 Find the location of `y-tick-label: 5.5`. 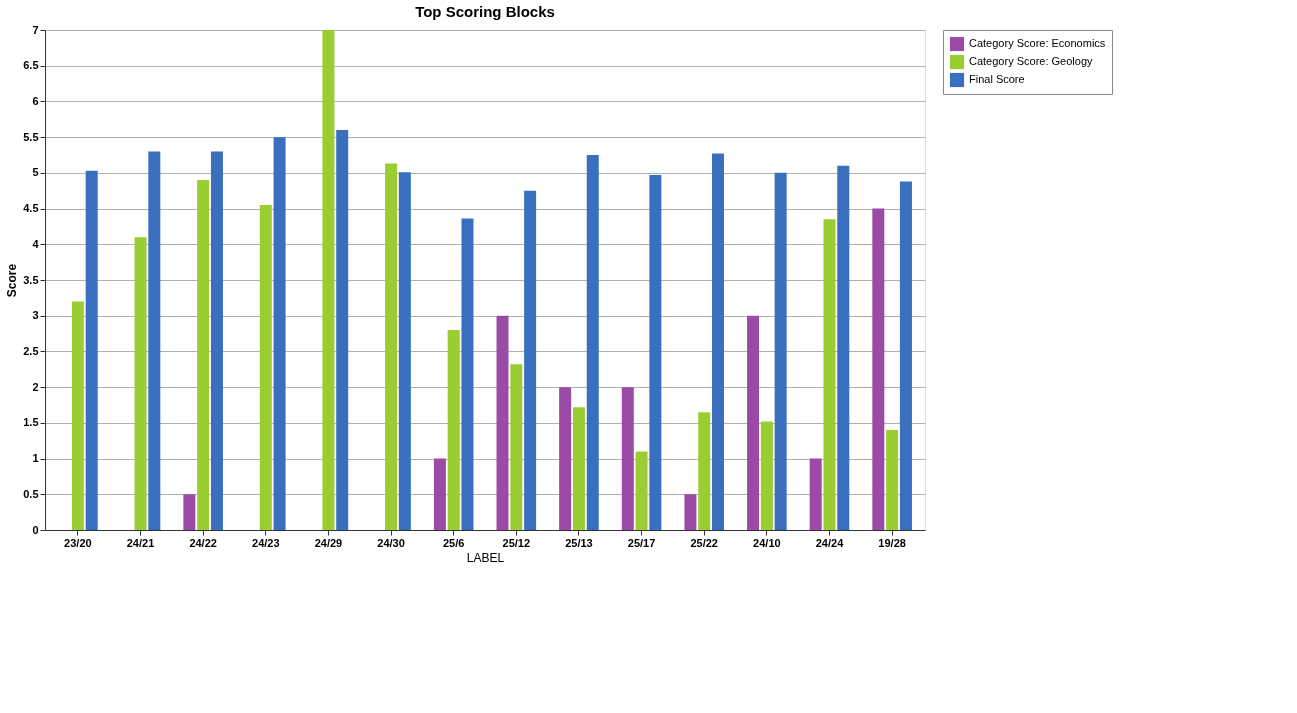

y-tick-label: 5.5 is located at coordinates (31, 136).